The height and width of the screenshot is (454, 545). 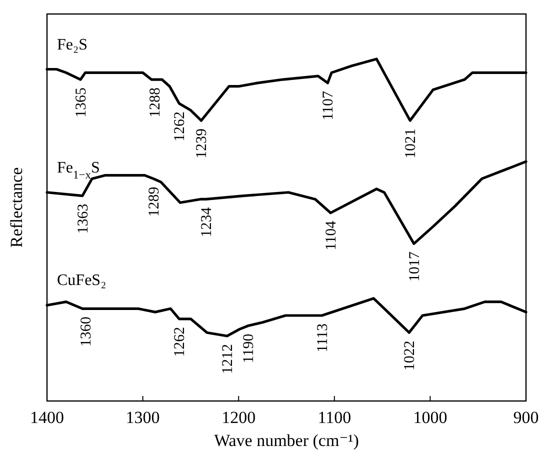 What do you see at coordinates (411, 143) in the screenshot?
I see `annotation: 1021` at bounding box center [411, 143].